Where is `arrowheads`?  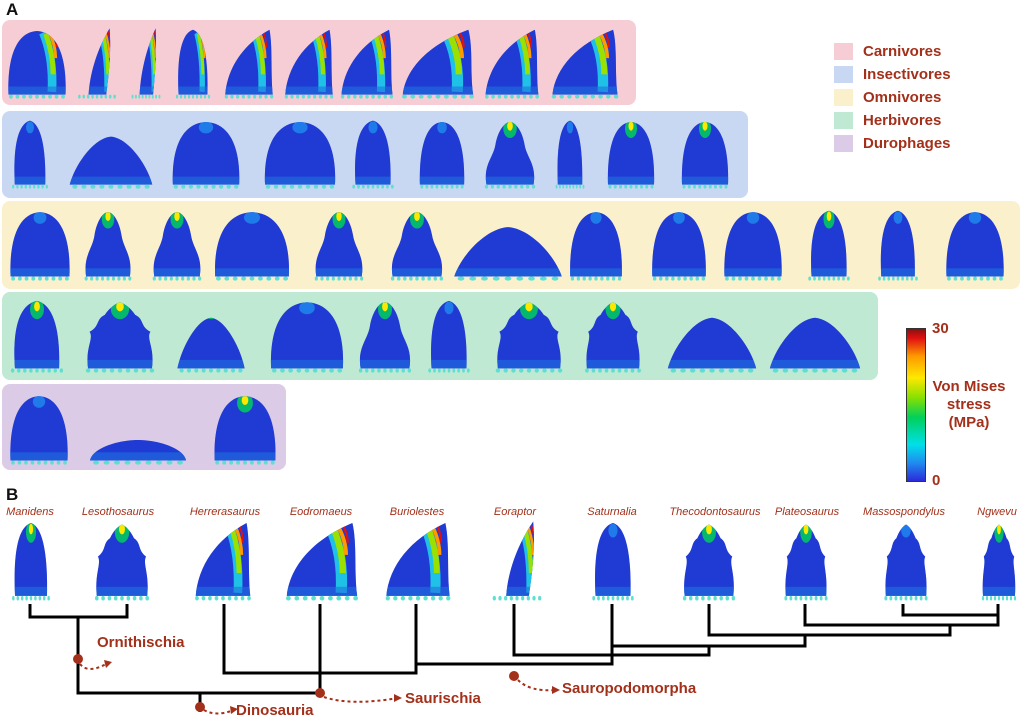 arrowheads is located at coordinates (332, 687).